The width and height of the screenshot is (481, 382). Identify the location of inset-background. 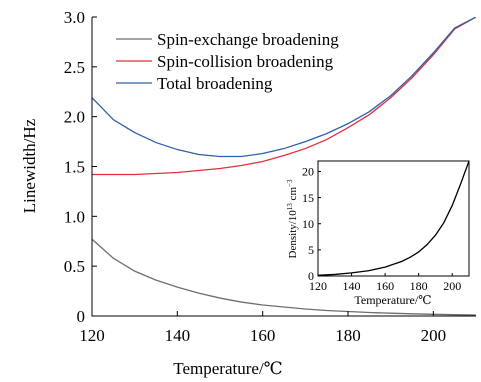
(393, 218).